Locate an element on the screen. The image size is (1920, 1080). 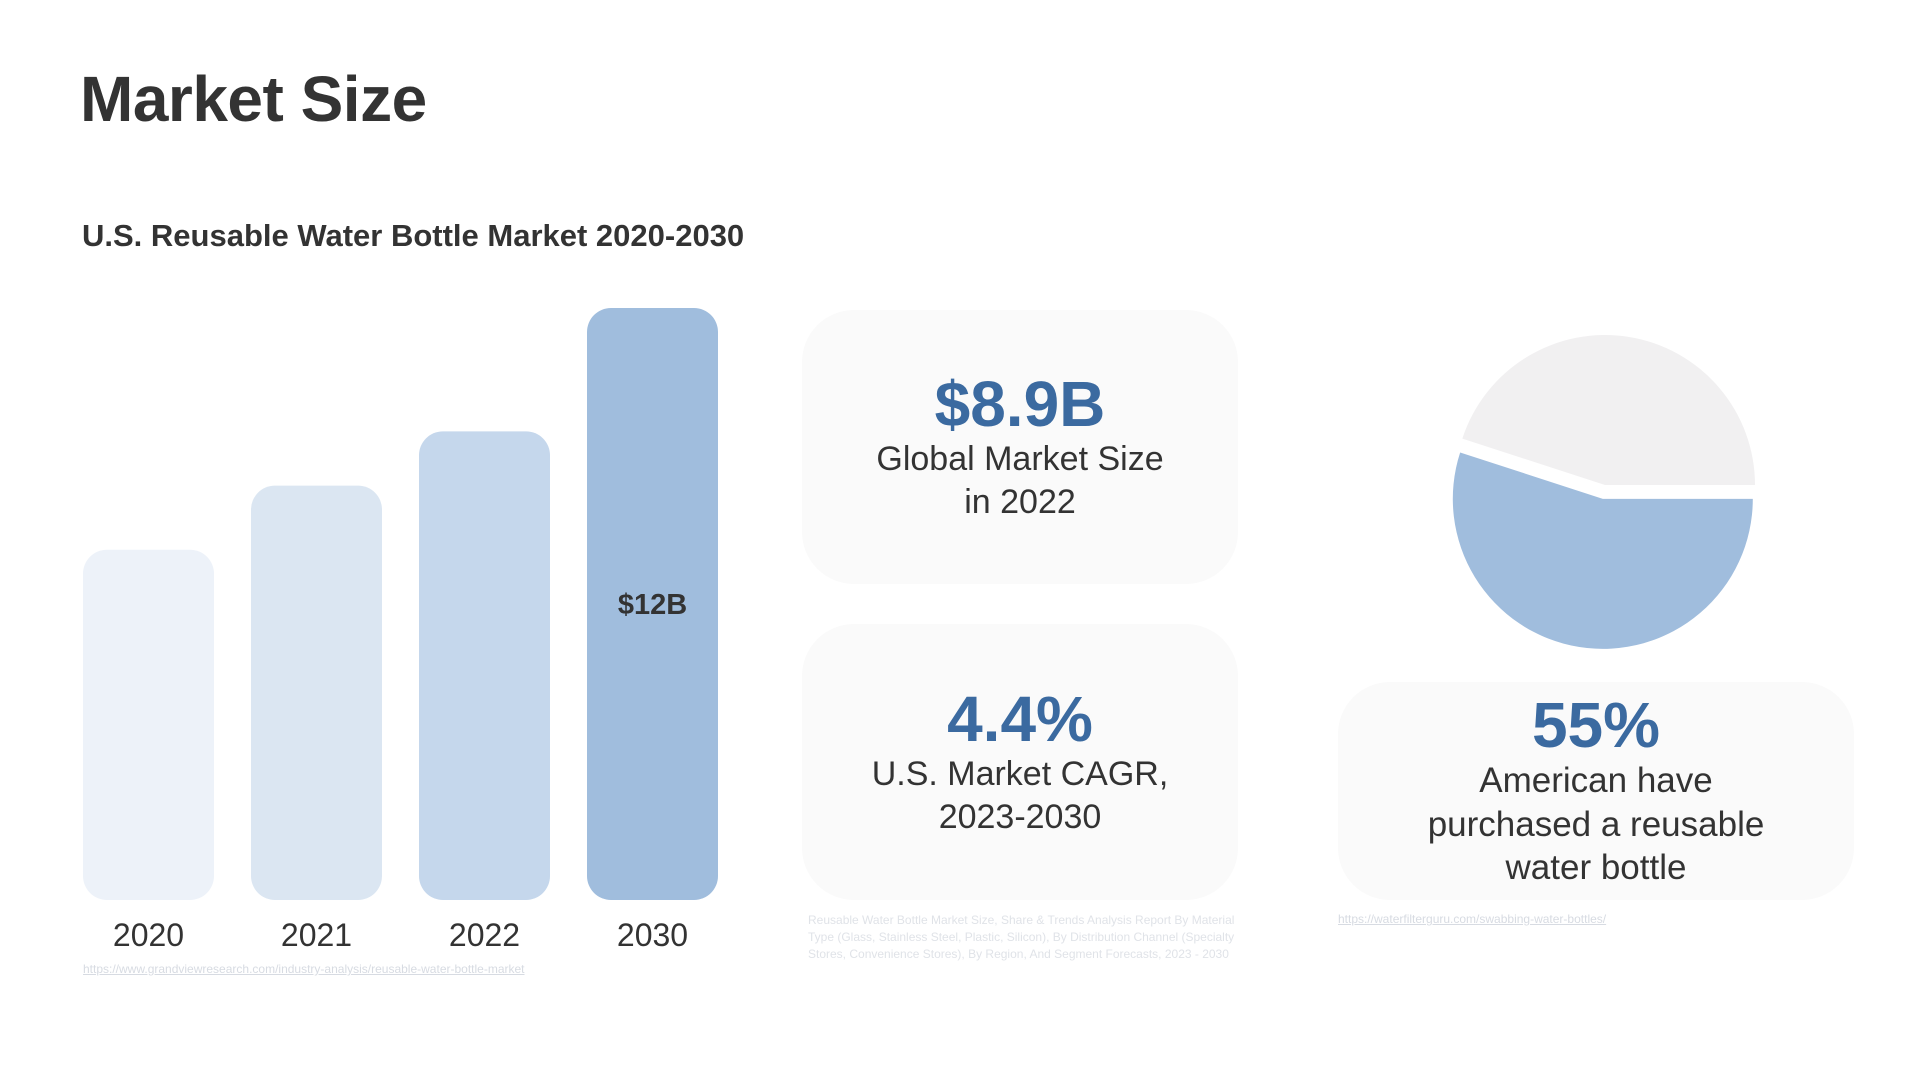
pie-chart is located at coordinates (1603, 491).